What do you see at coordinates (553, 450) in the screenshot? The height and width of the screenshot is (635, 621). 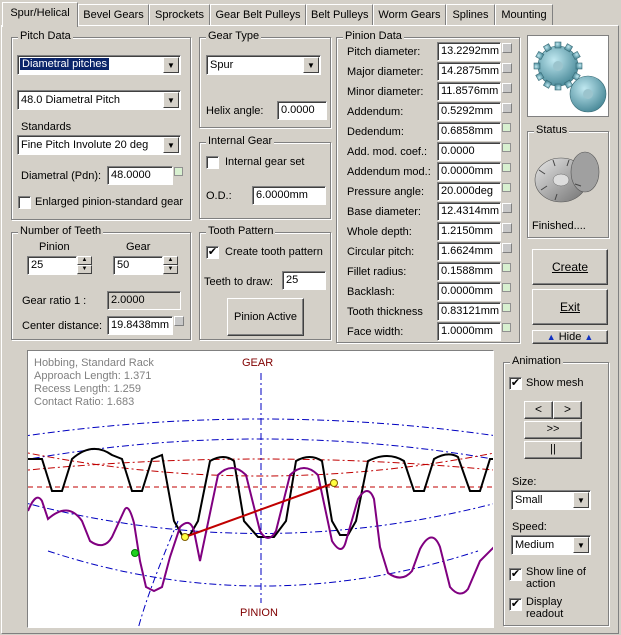 I see `pause-button: ||` at bounding box center [553, 450].